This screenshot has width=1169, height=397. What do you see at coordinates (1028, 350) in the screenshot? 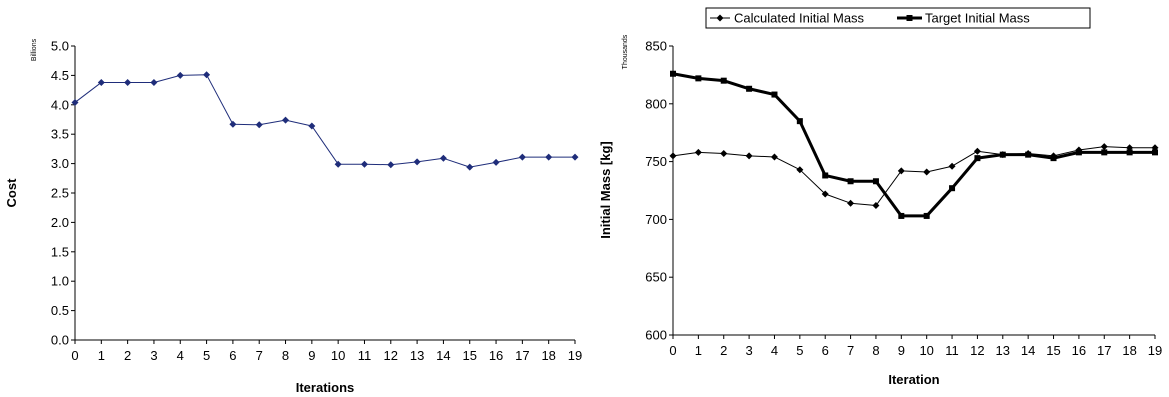
I see `x-tick-label: 14` at bounding box center [1028, 350].